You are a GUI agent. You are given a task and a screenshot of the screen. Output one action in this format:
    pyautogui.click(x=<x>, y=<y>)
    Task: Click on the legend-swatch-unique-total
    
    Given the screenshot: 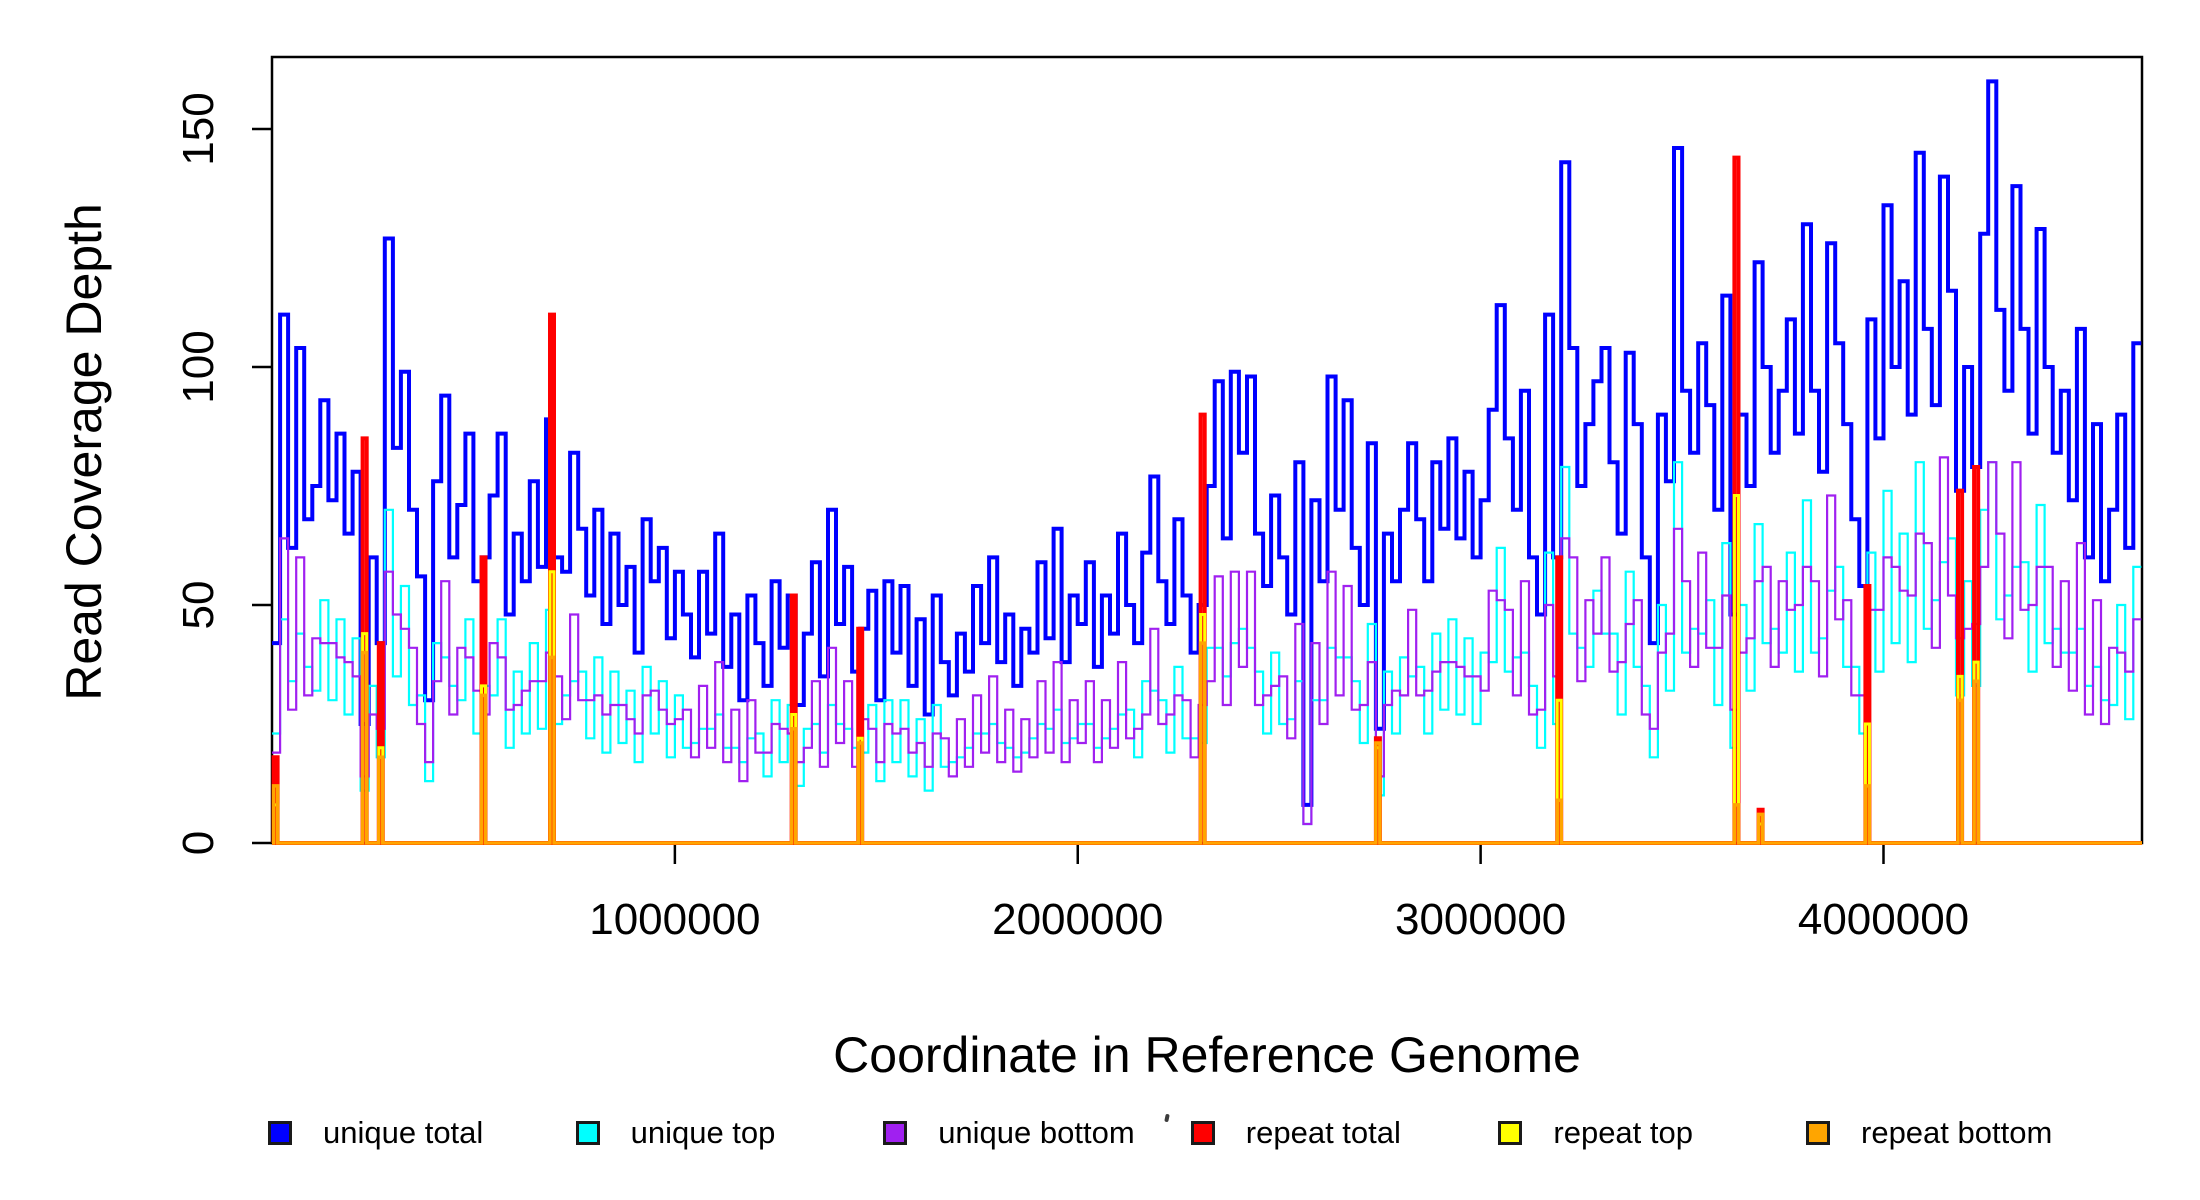 What is the action you would take?
    pyautogui.click(x=280, y=1133)
    